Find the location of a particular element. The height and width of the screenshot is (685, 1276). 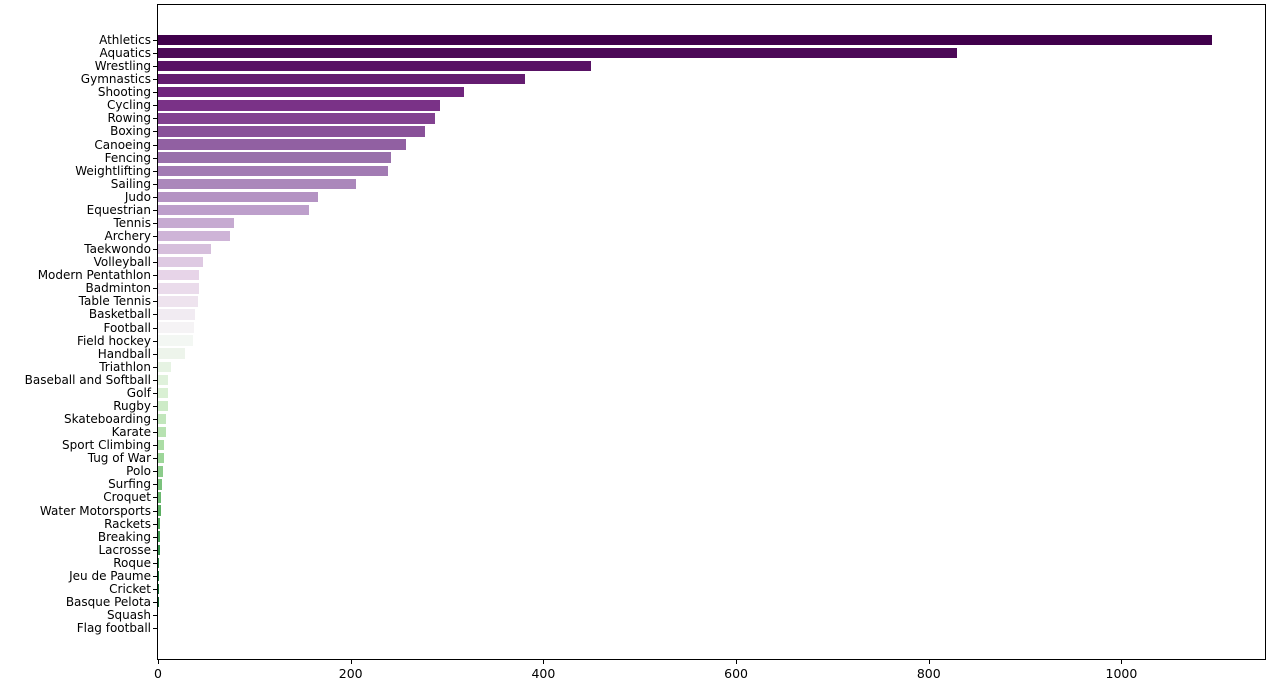

category-label: Taekwondo is located at coordinates (117, 249).